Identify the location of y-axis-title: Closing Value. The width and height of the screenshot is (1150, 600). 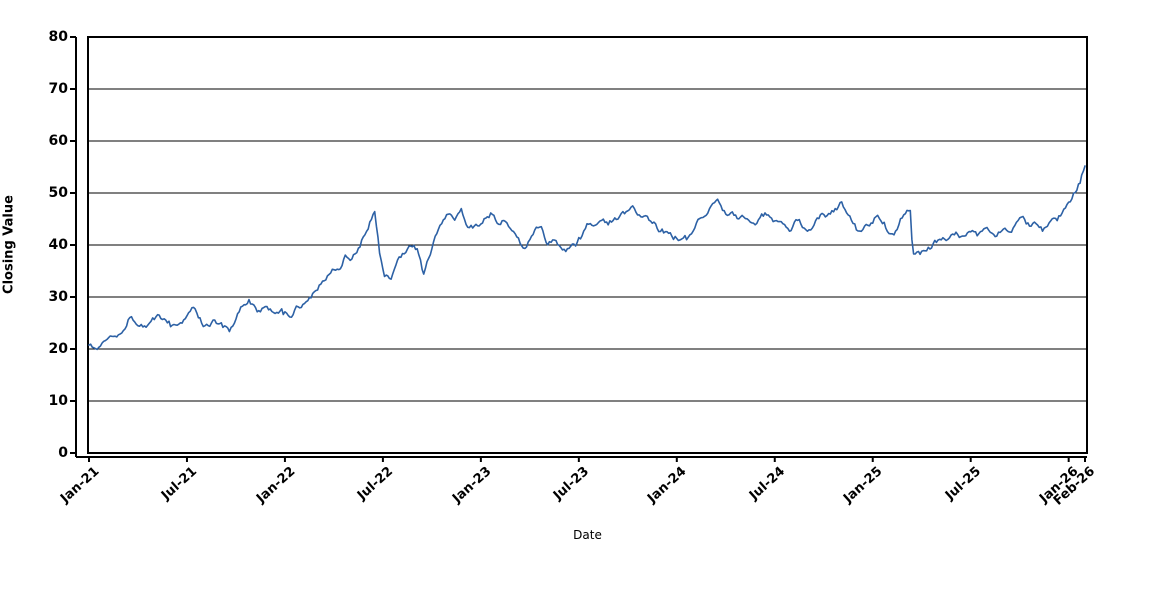
(9, 244).